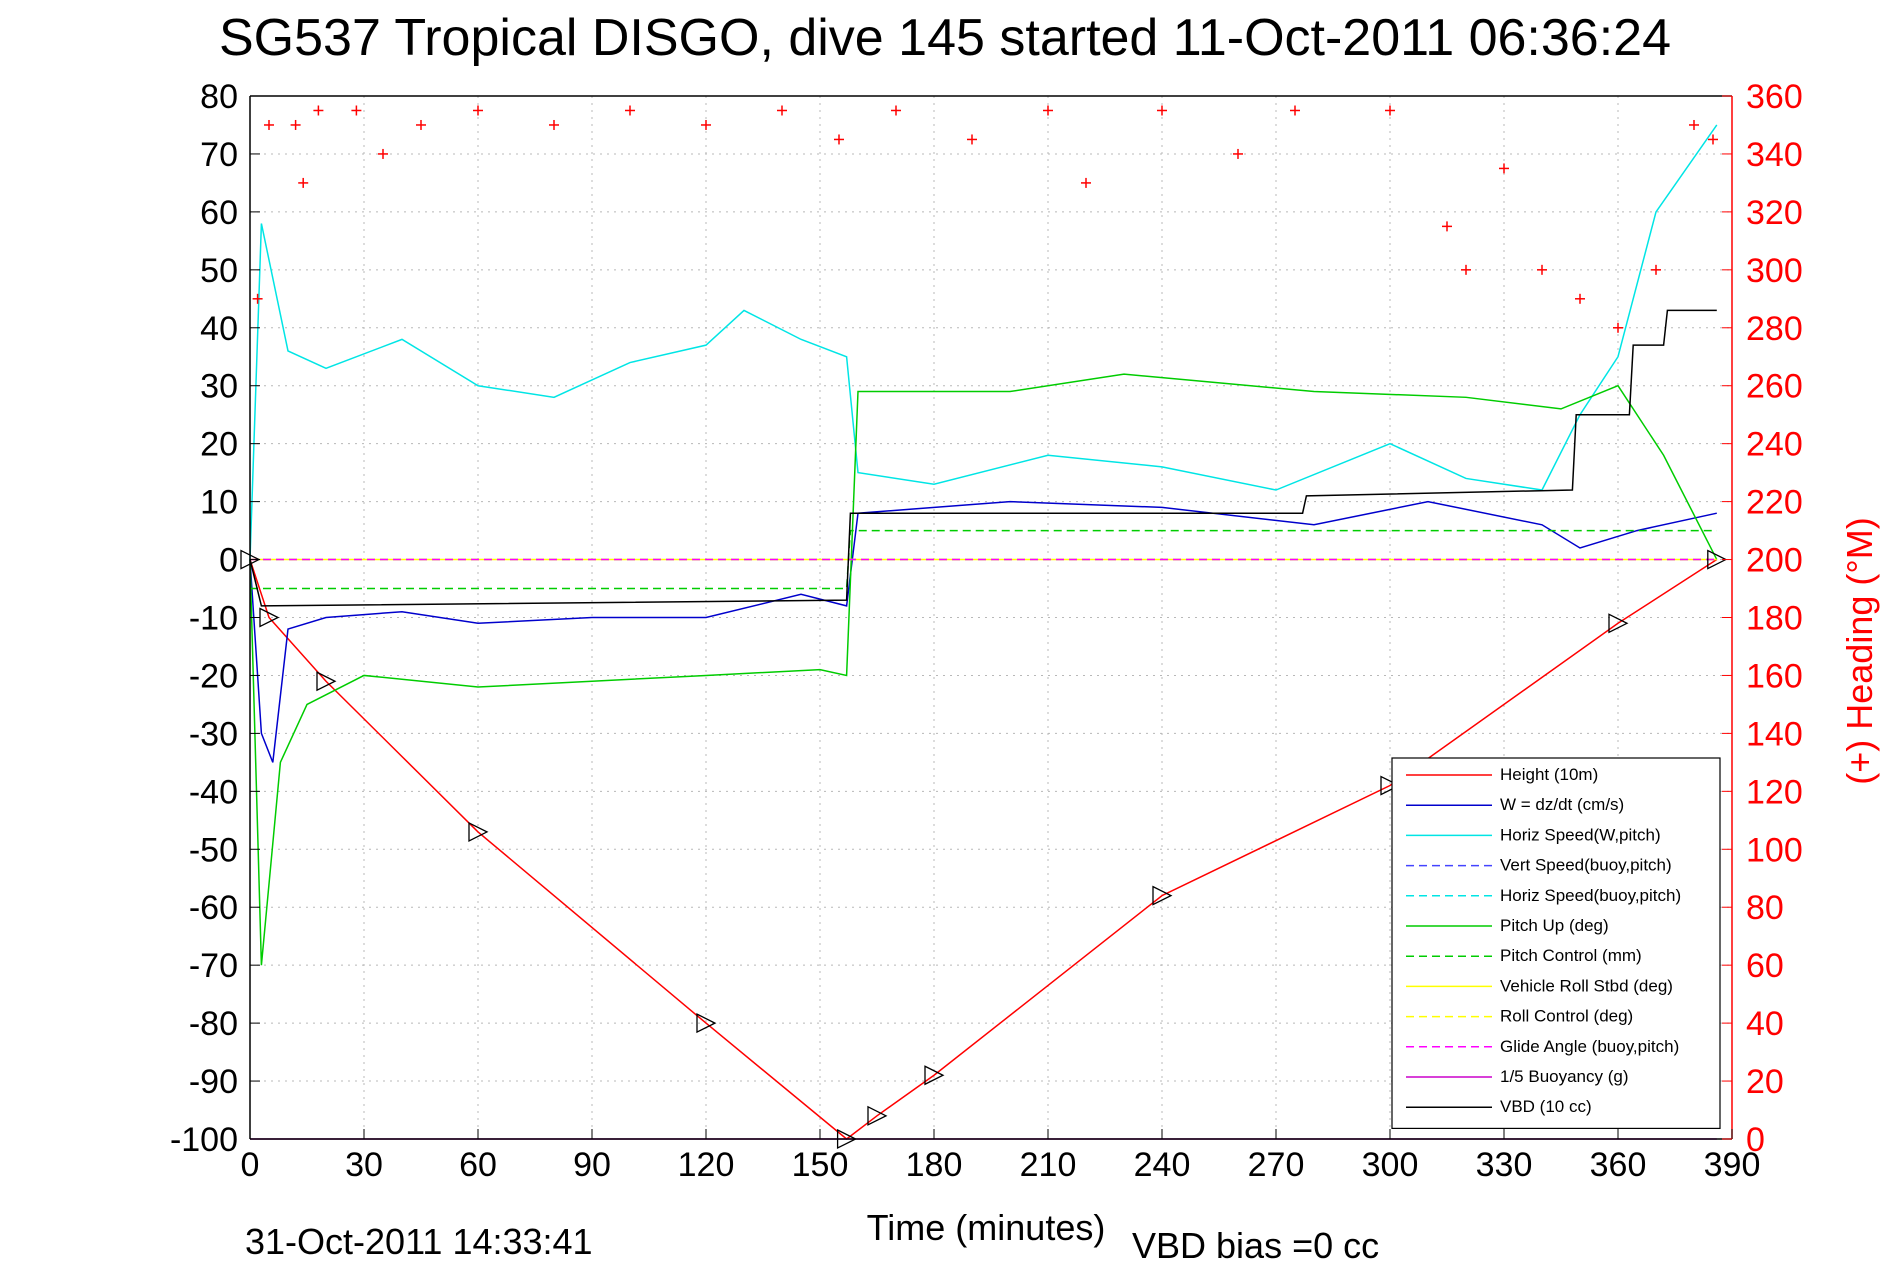 The width and height of the screenshot is (1891, 1262). What do you see at coordinates (1554, 925) in the screenshot?
I see `legend-label: Pitch Up (deg)` at bounding box center [1554, 925].